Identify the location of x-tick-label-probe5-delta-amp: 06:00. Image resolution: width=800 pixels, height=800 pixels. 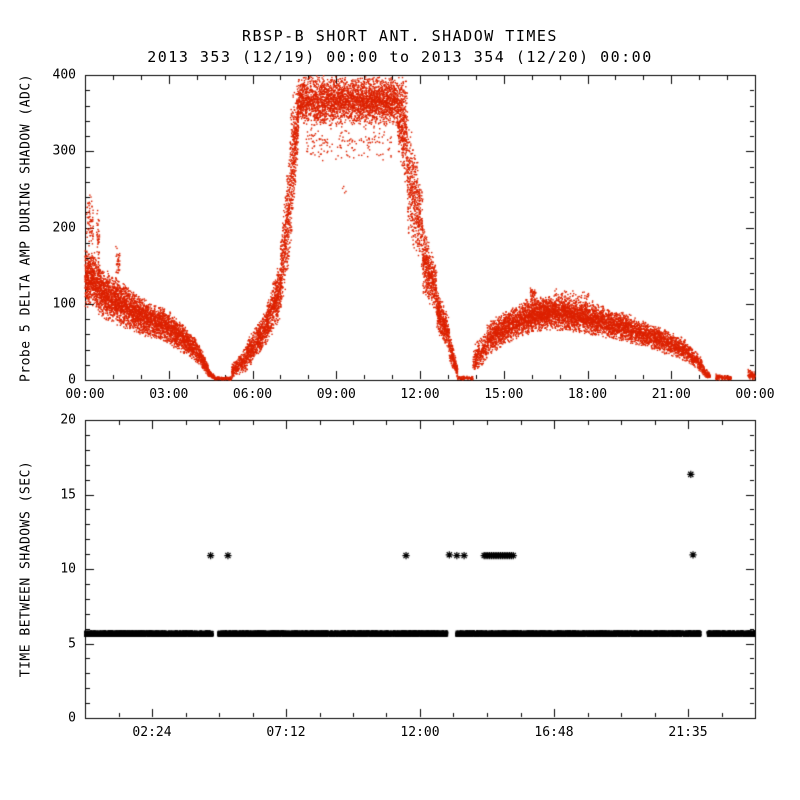
(252, 394).